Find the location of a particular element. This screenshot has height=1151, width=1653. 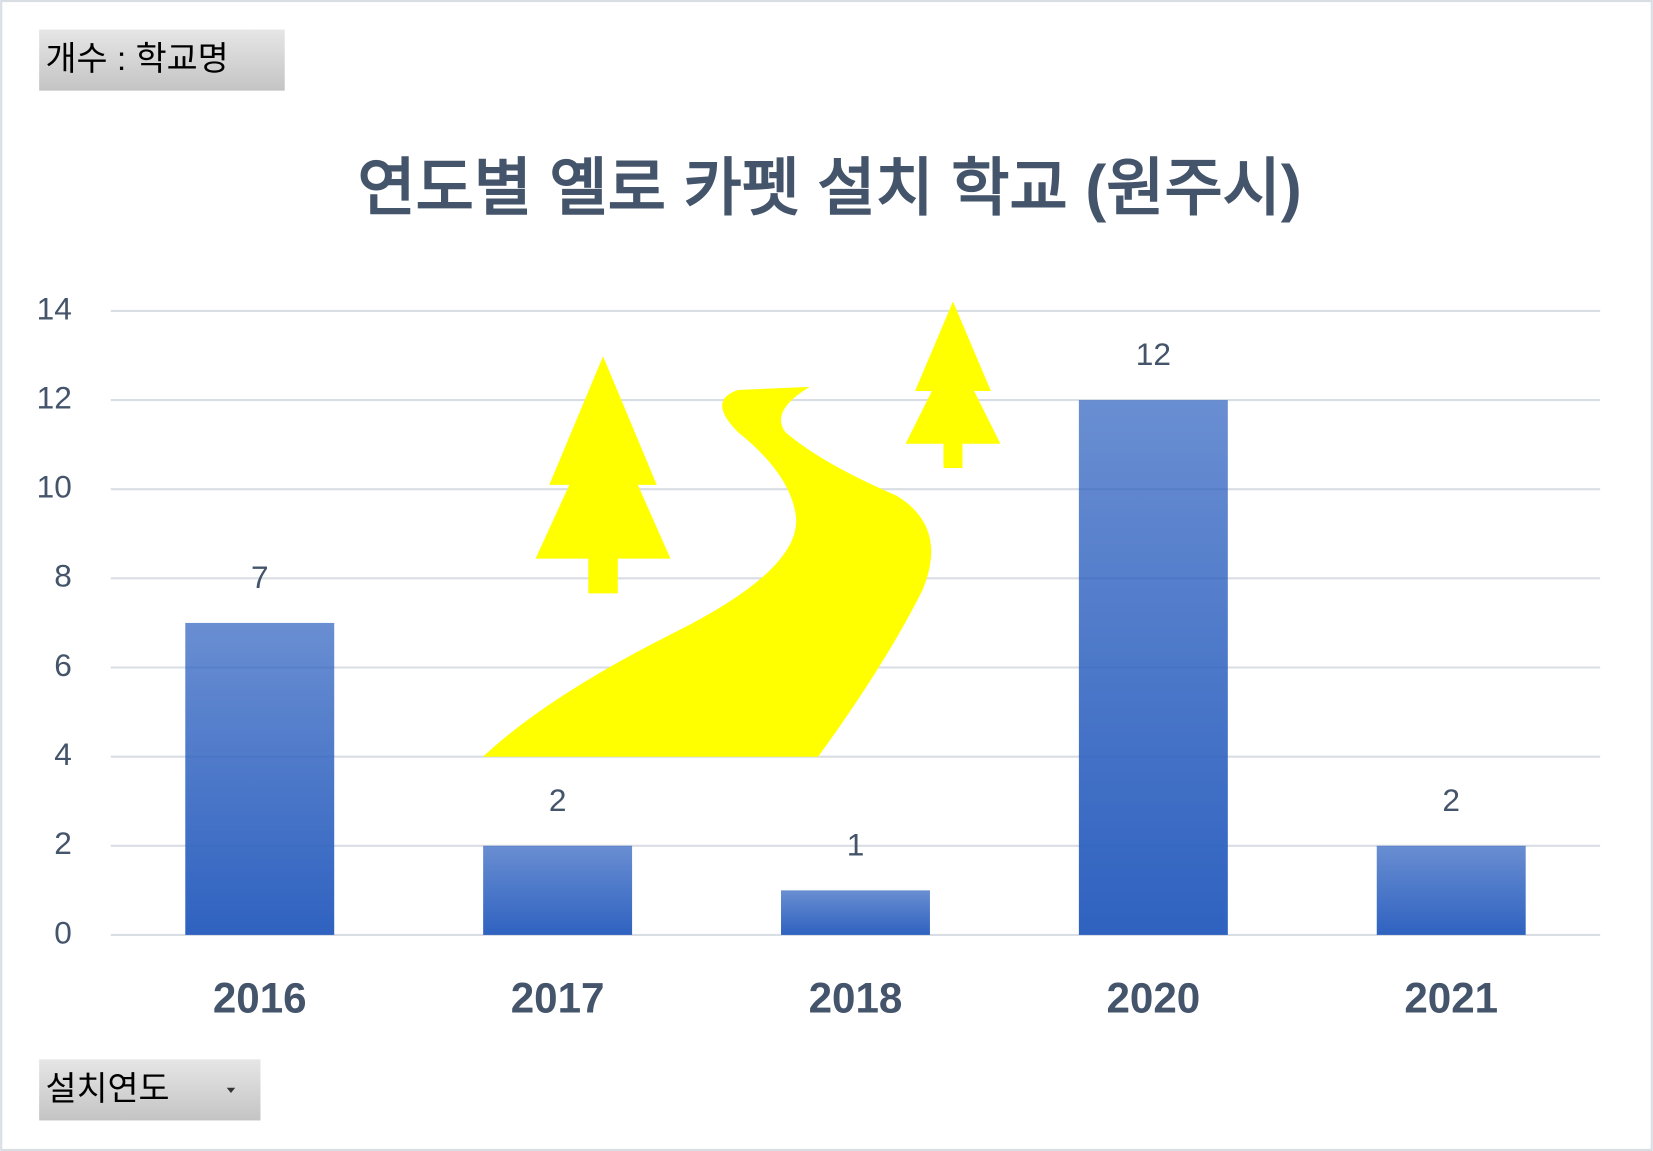

y-tick-label: 12 is located at coordinates (54, 397).